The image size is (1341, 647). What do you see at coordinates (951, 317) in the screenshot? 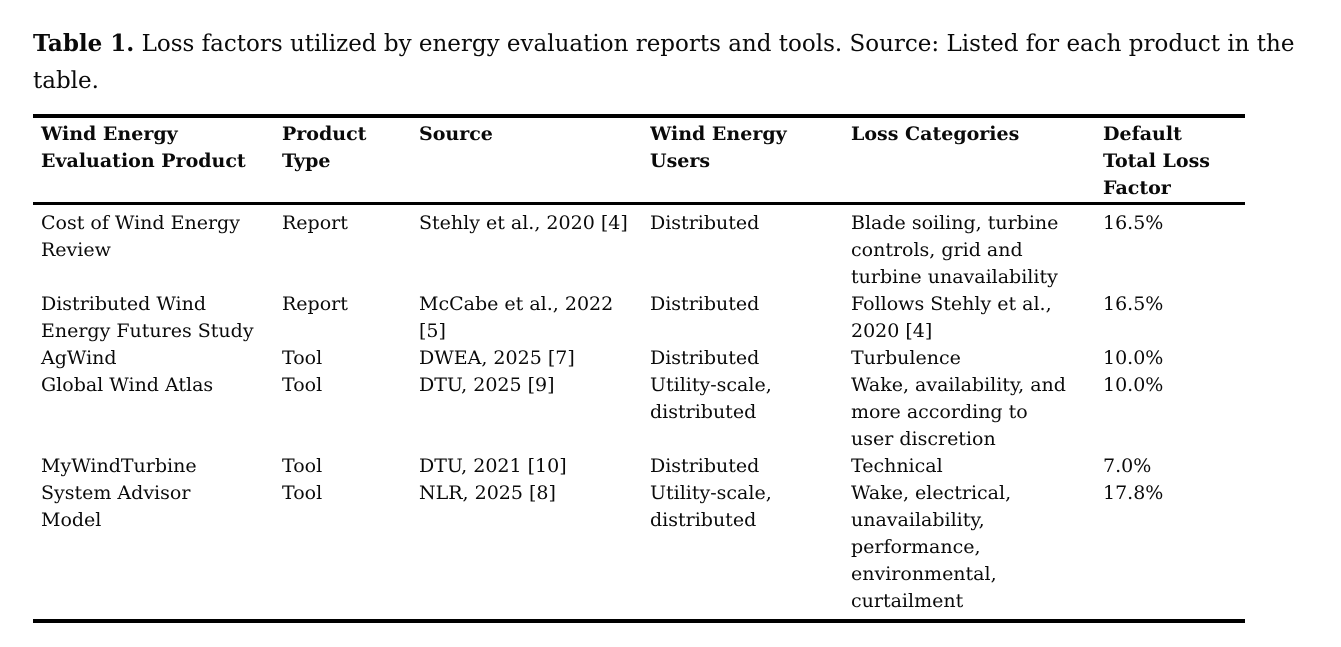
I see `cell-loss-categories: Follows Stehly et al., 2020 [4]` at bounding box center [951, 317].